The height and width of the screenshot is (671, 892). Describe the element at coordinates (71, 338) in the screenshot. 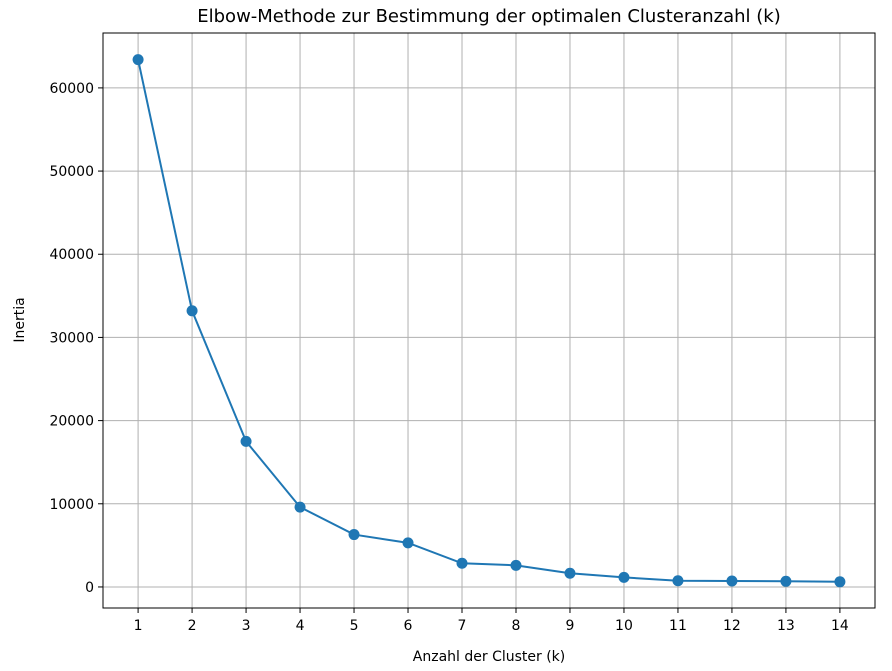

I see `y-tick-label: 30000` at that location.